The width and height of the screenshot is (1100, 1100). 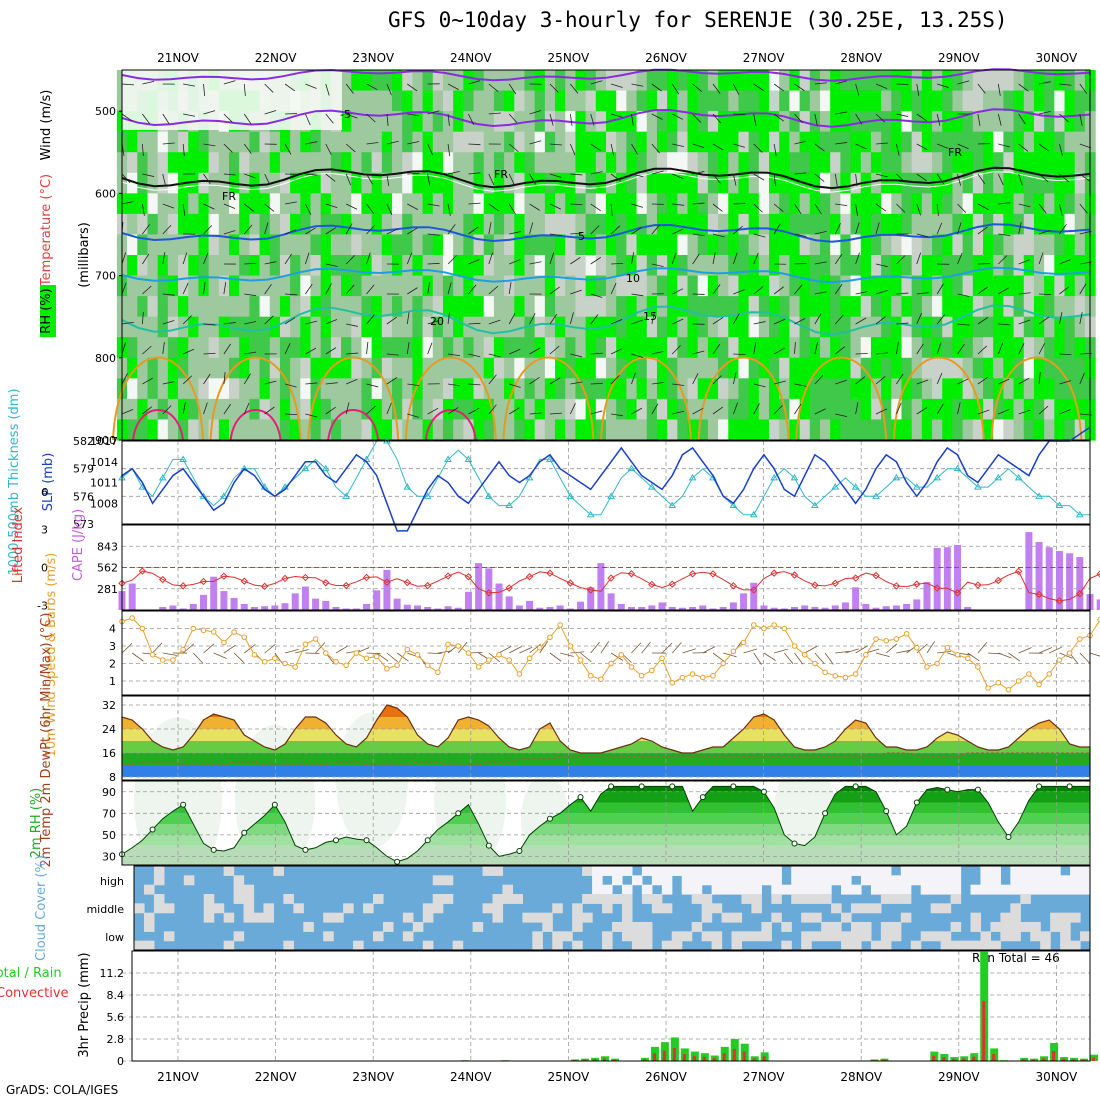 What do you see at coordinates (105, 193) in the screenshot?
I see `xs-ytick: 600` at bounding box center [105, 193].